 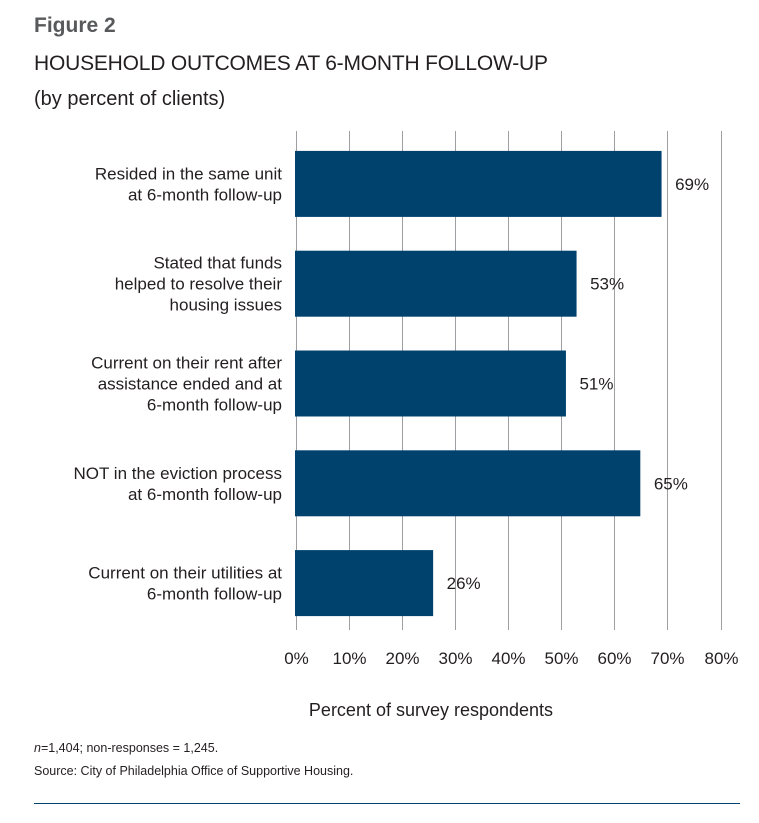 What do you see at coordinates (607, 284) in the screenshot?
I see `data-label: 53%` at bounding box center [607, 284].